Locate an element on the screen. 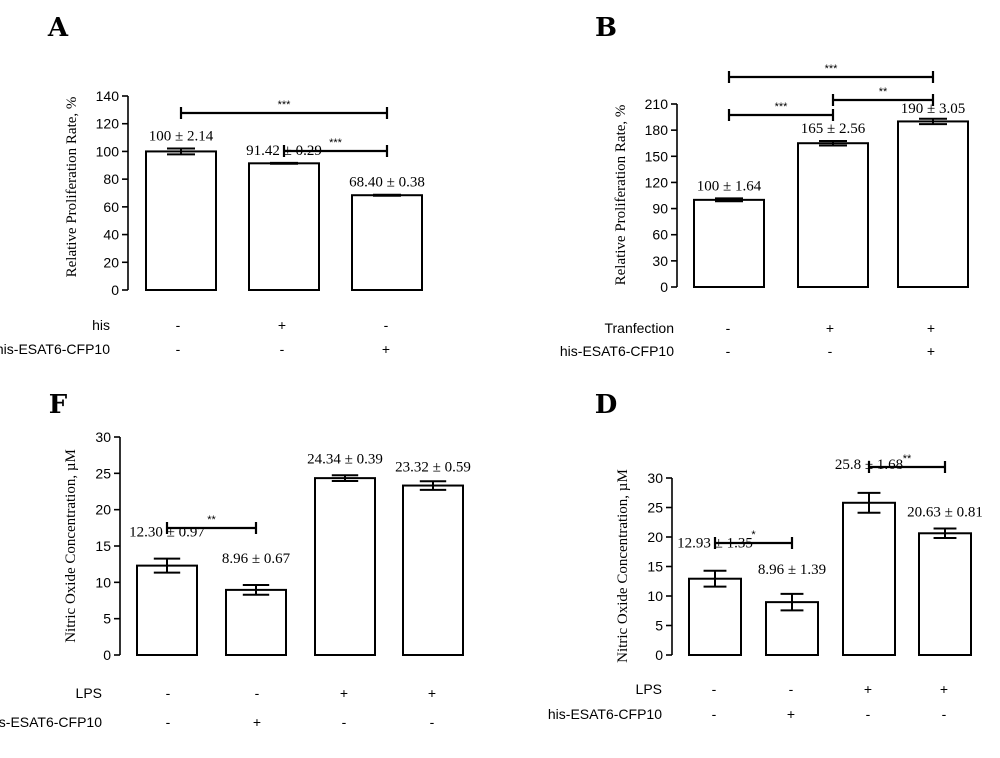 Image resolution: width=1000 pixels, height=758 pixels. y-tick-label: 30 is located at coordinates (660, 261).